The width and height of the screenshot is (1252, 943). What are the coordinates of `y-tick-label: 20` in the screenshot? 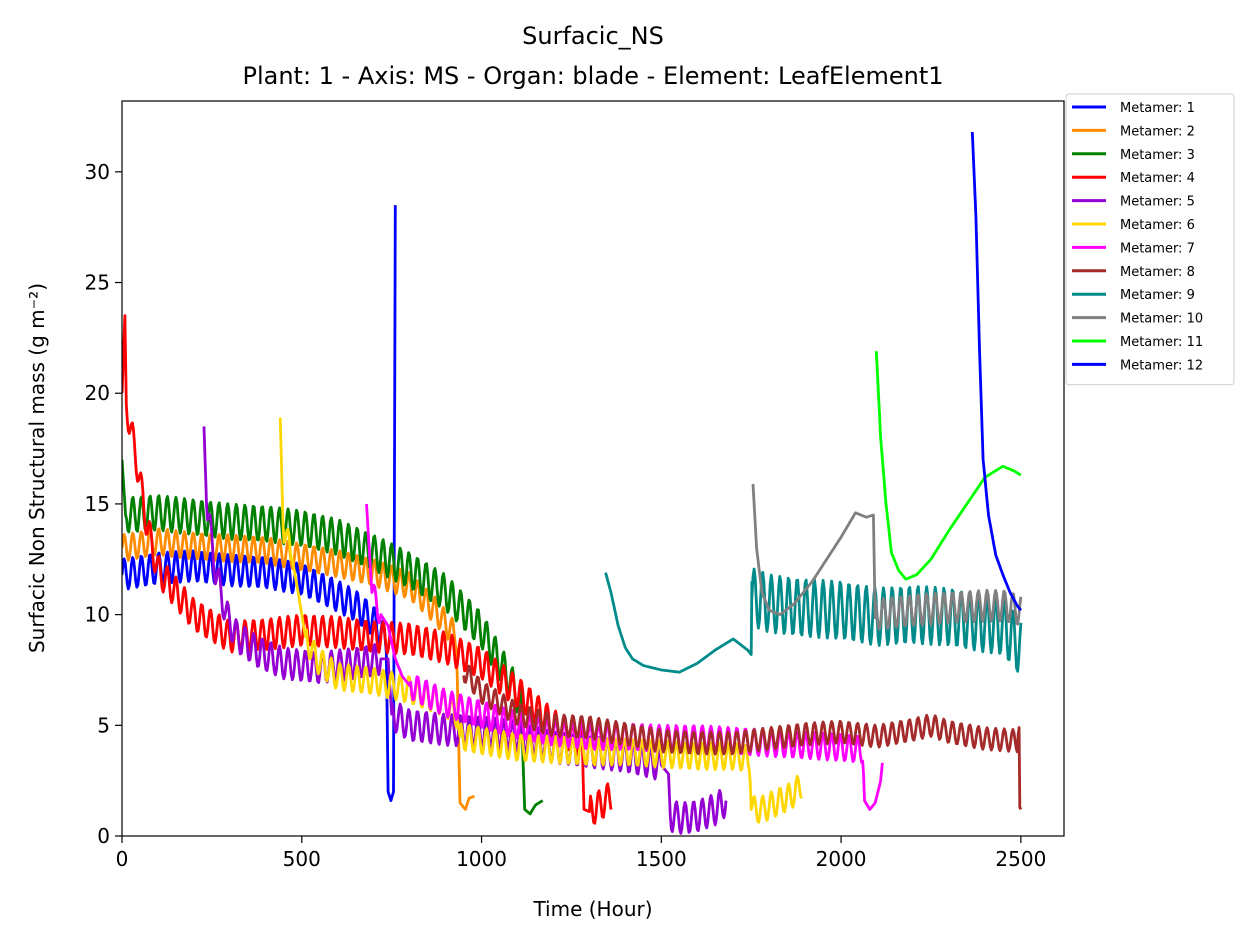 It's located at (97, 393).